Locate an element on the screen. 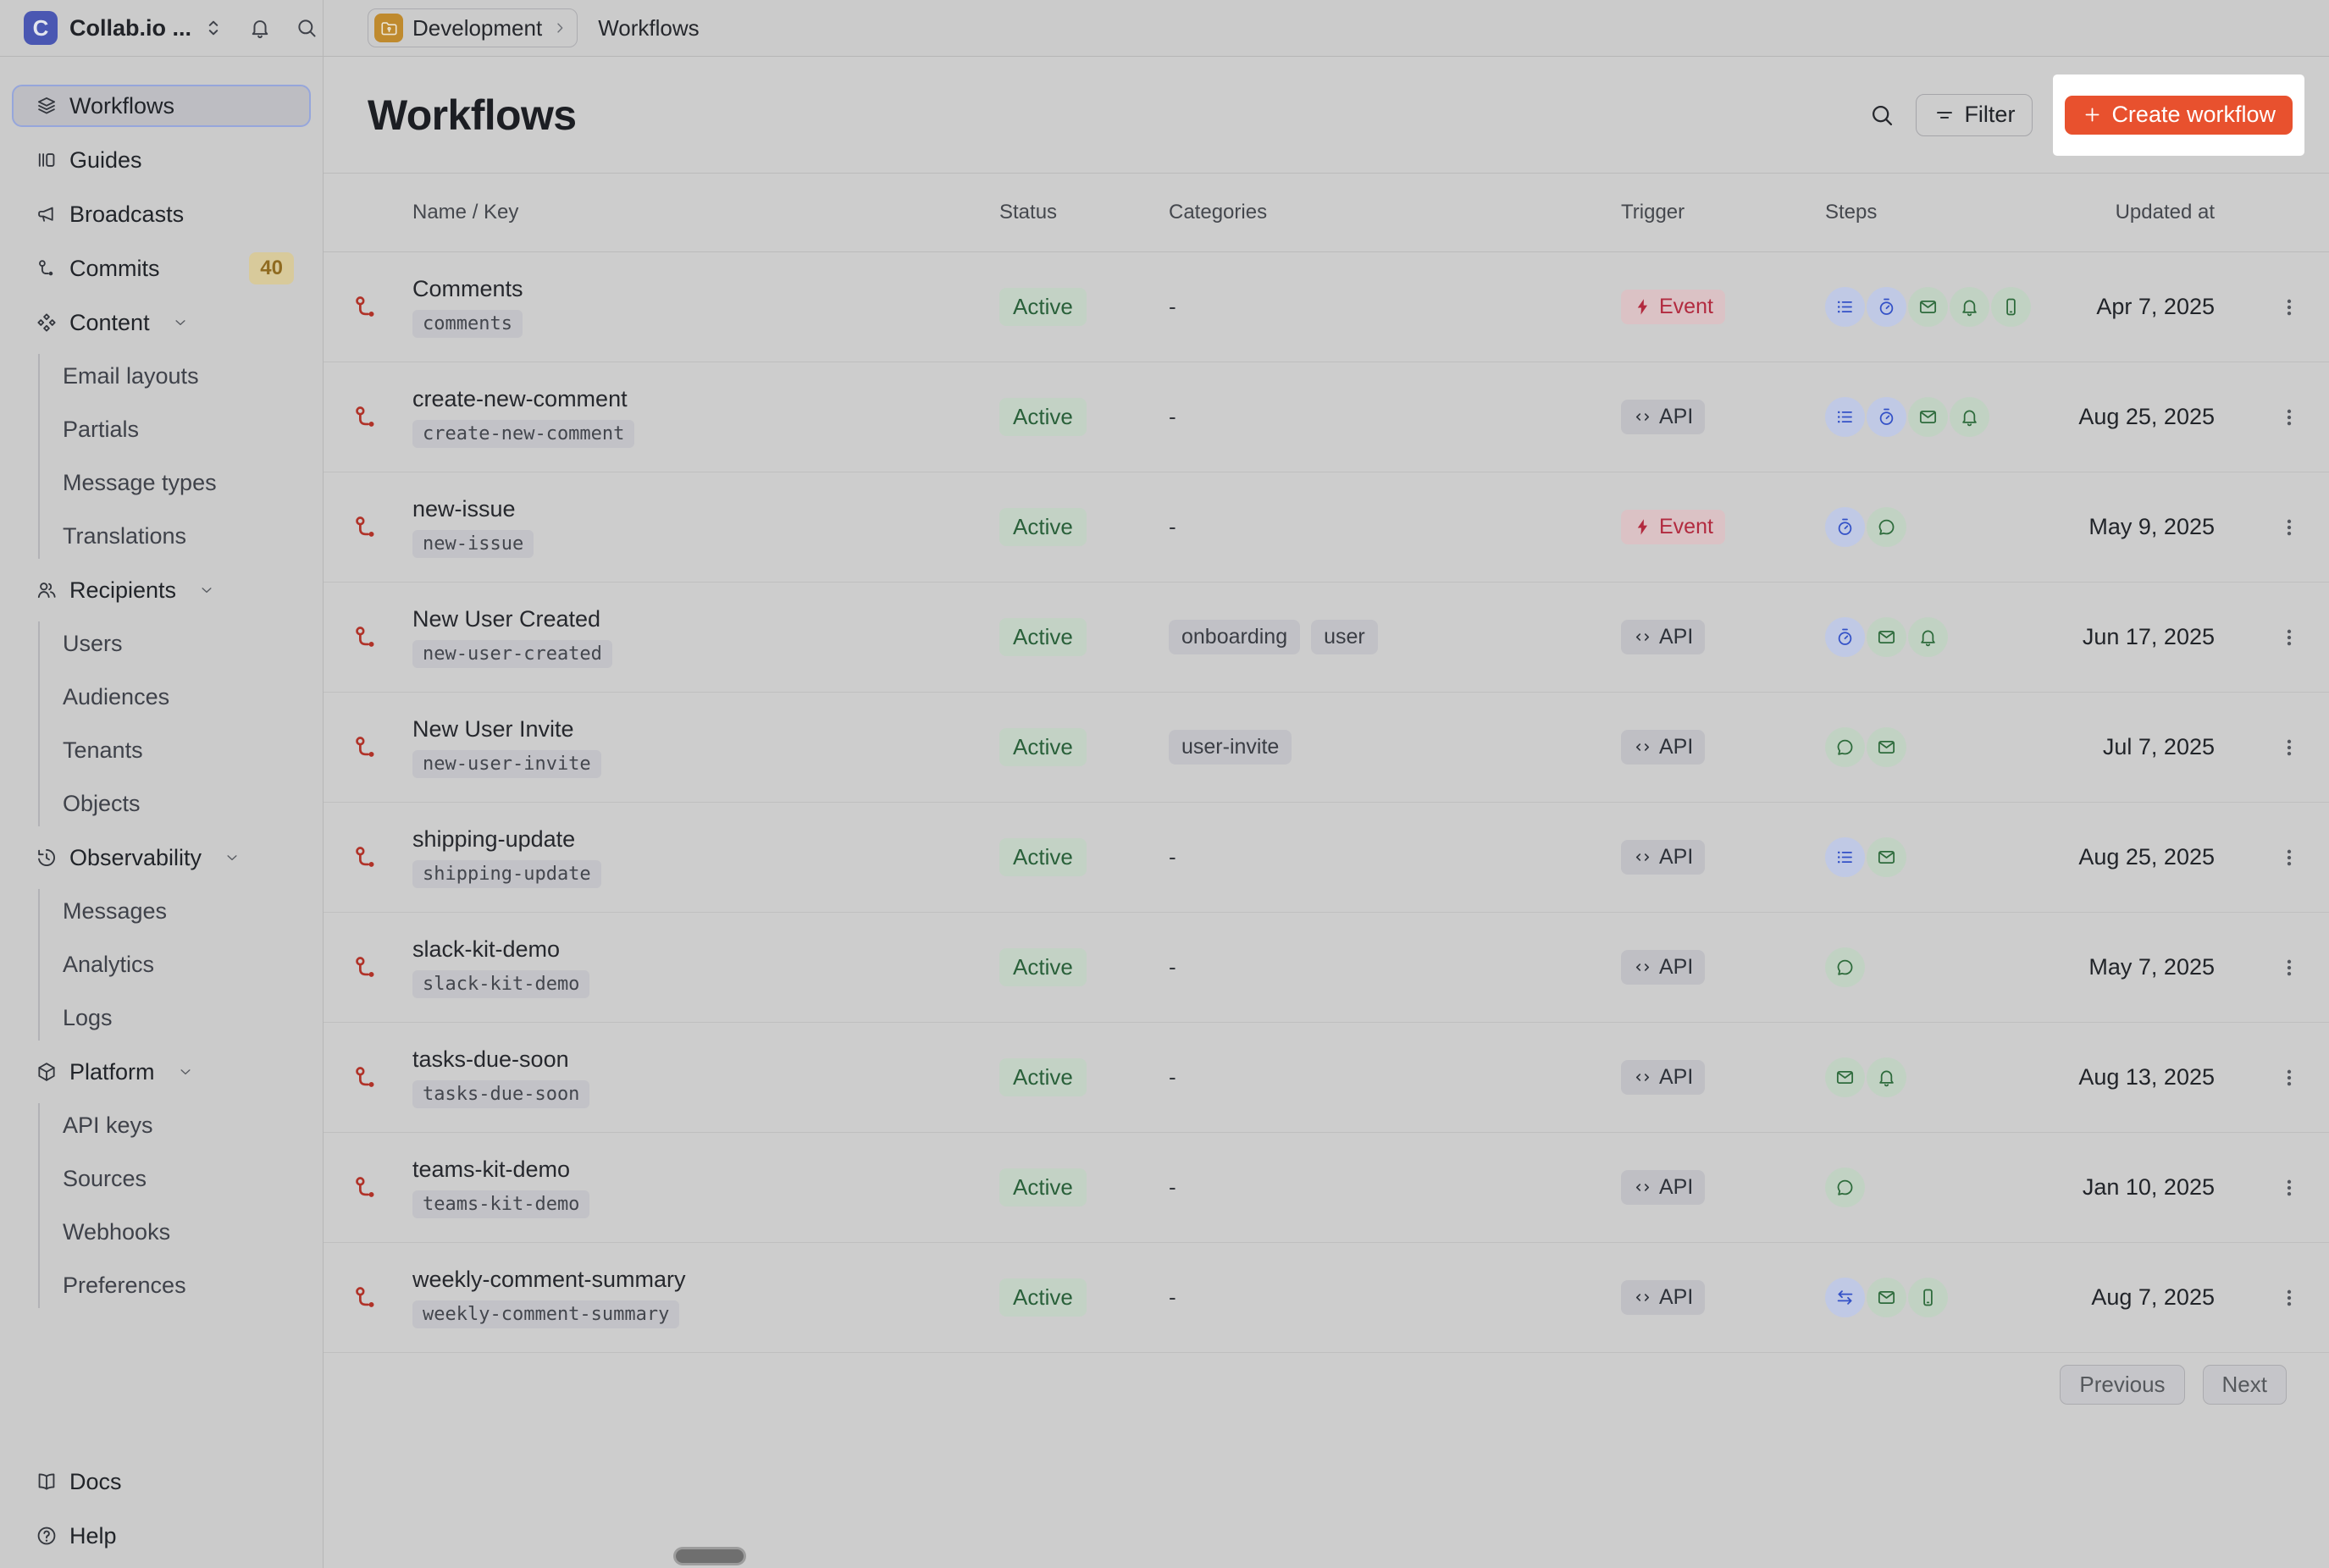  sidebar-item-recipients: Recipients is located at coordinates (161, 590).